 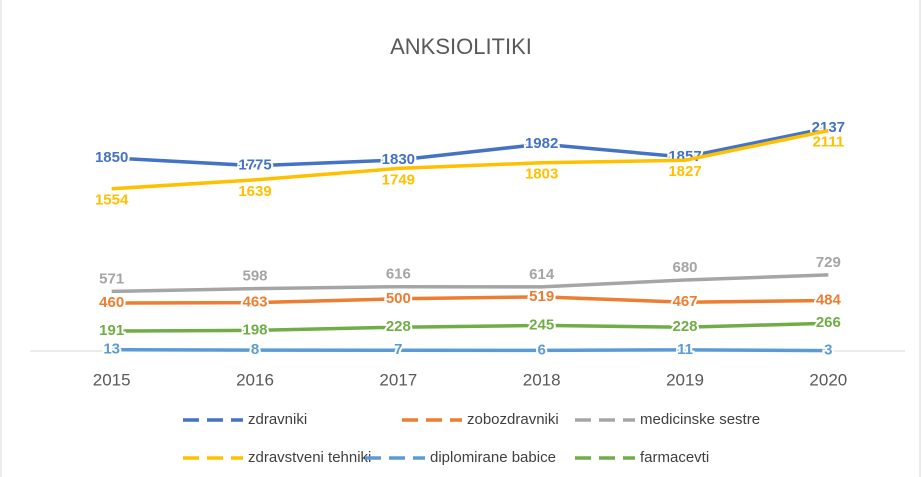 What do you see at coordinates (112, 200) in the screenshot?
I see `data-label: 1554` at bounding box center [112, 200].